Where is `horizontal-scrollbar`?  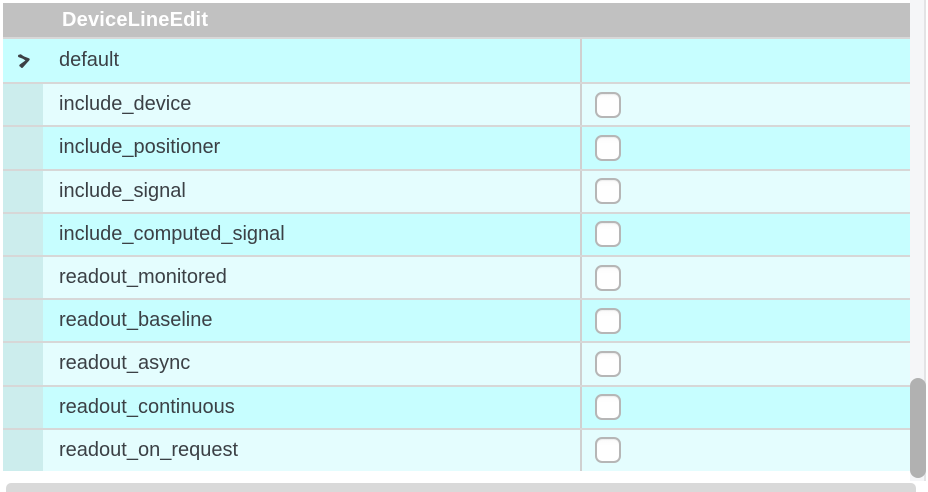 horizontal-scrollbar is located at coordinates (461, 487).